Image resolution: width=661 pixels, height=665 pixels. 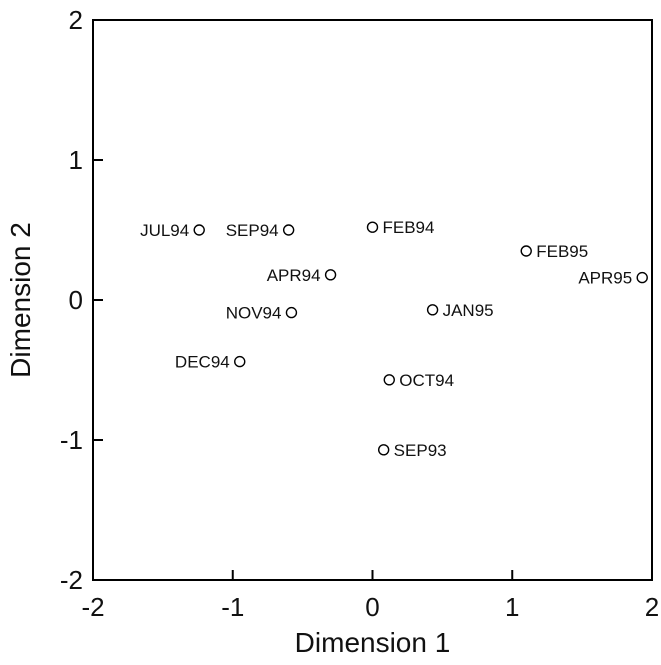 I want to click on point-label: JAN95, so click(x=468, y=310).